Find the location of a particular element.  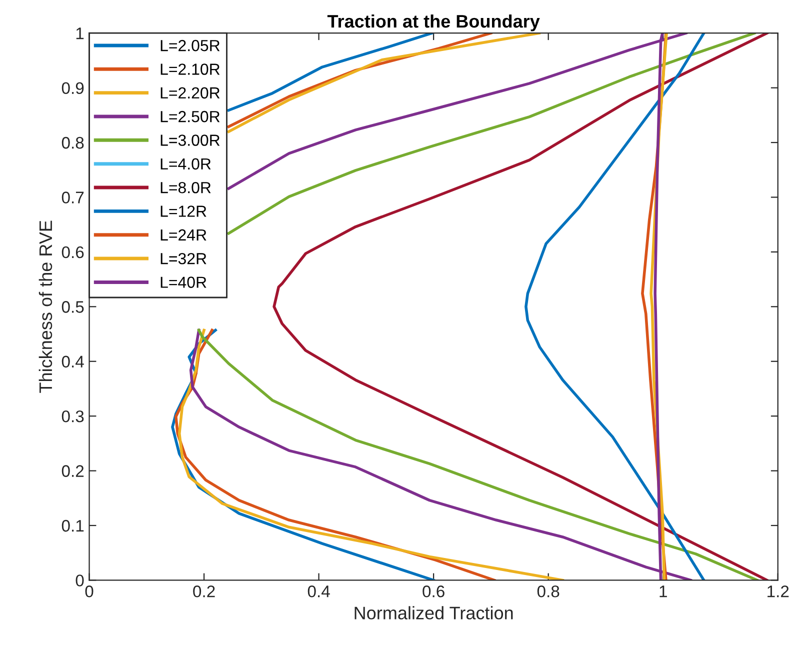

legend-label: L=2.50R is located at coordinates (190, 116).